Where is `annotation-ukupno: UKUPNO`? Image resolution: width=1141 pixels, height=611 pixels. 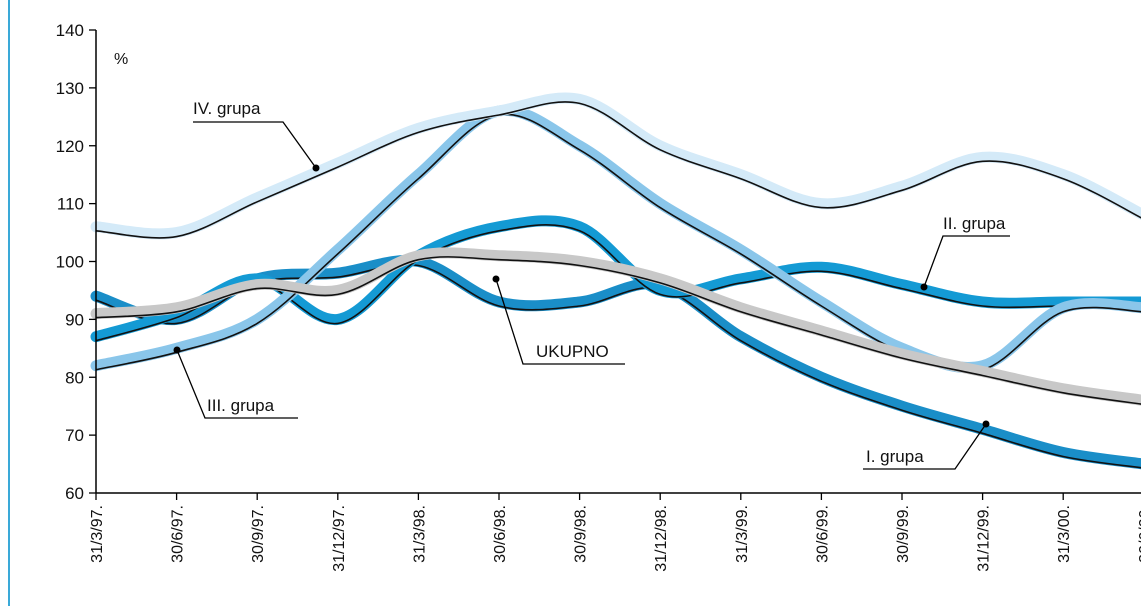
annotation-ukupno: UKUPNO is located at coordinates (558, 320).